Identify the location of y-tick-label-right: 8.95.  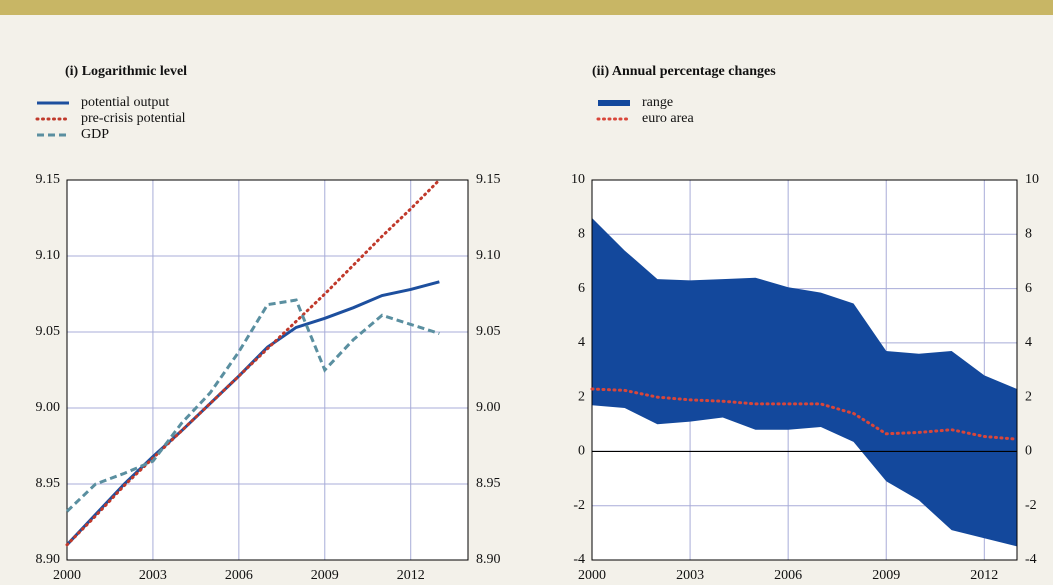
(488, 483).